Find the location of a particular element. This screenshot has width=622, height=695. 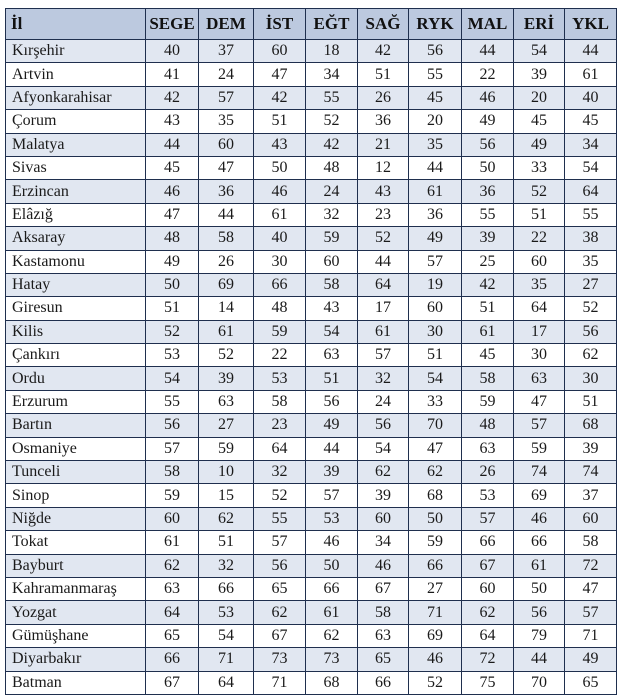

table-row: Elâzığ 47 44 61 32 23 36 55 51 55 is located at coordinates (311, 215).